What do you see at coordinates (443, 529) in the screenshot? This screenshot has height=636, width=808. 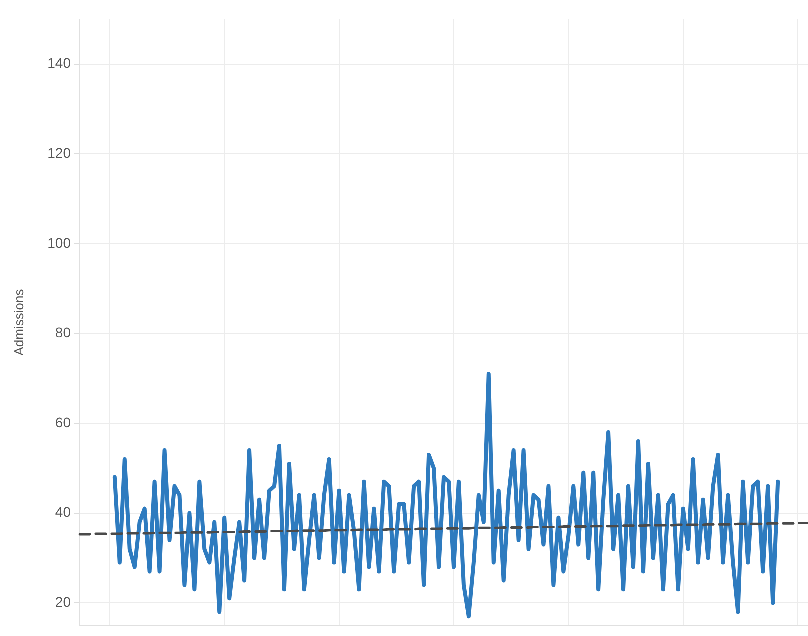 I see `line-series` at bounding box center [443, 529].